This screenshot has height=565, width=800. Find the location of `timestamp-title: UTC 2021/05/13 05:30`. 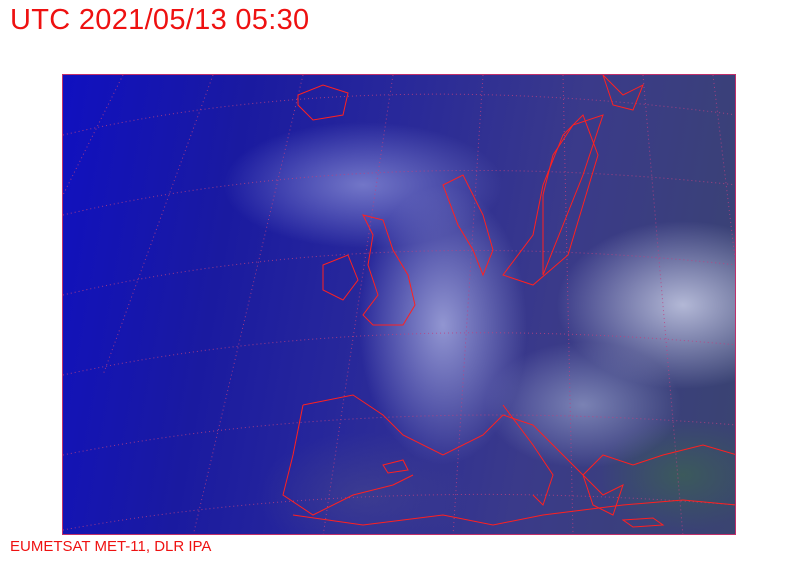

timestamp-title: UTC 2021/05/13 05:30 is located at coordinates (160, 20).